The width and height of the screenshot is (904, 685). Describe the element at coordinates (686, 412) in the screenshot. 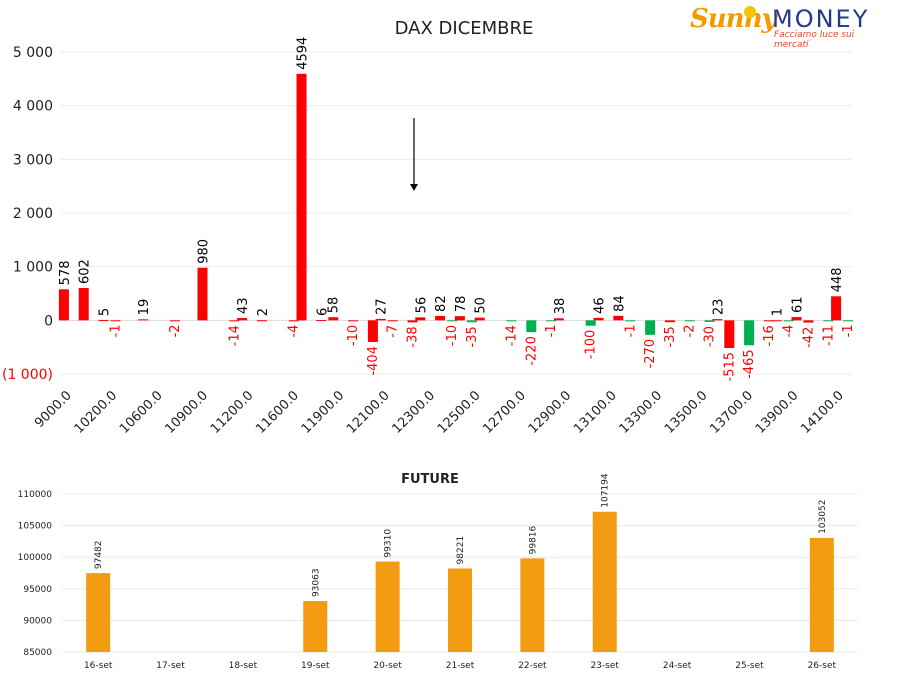

I see `x-tick-label: 13500.0` at that location.